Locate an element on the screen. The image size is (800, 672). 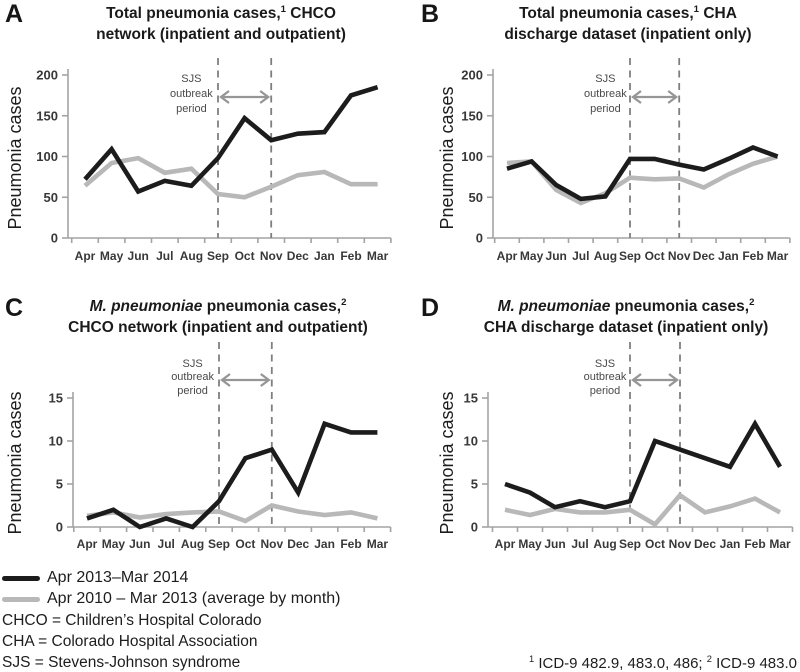
text-part: M. pneumoniae is located at coordinates (146, 306).